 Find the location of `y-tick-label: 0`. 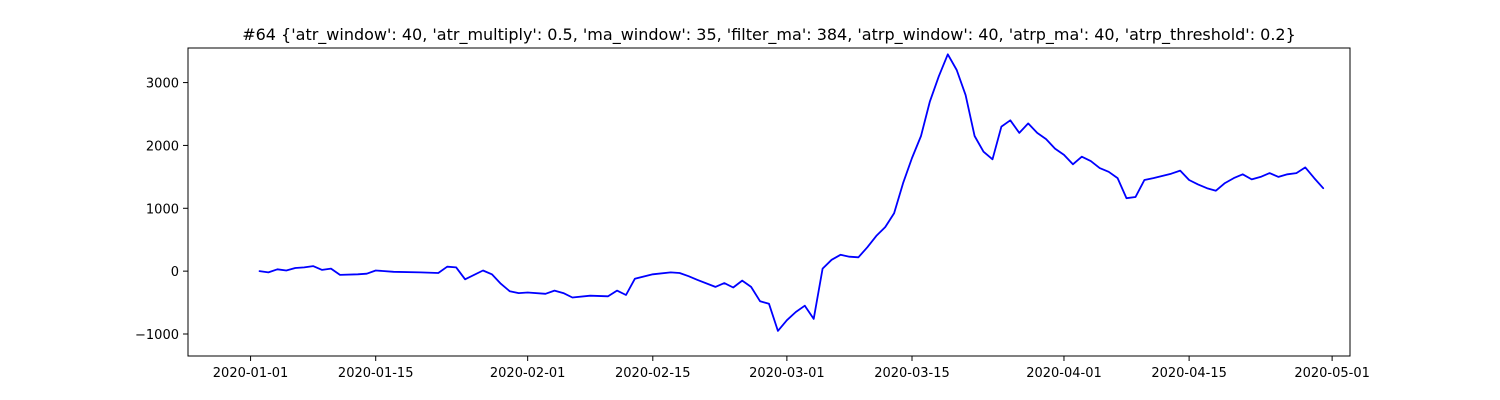

y-tick-label: 0 is located at coordinates (175, 272).